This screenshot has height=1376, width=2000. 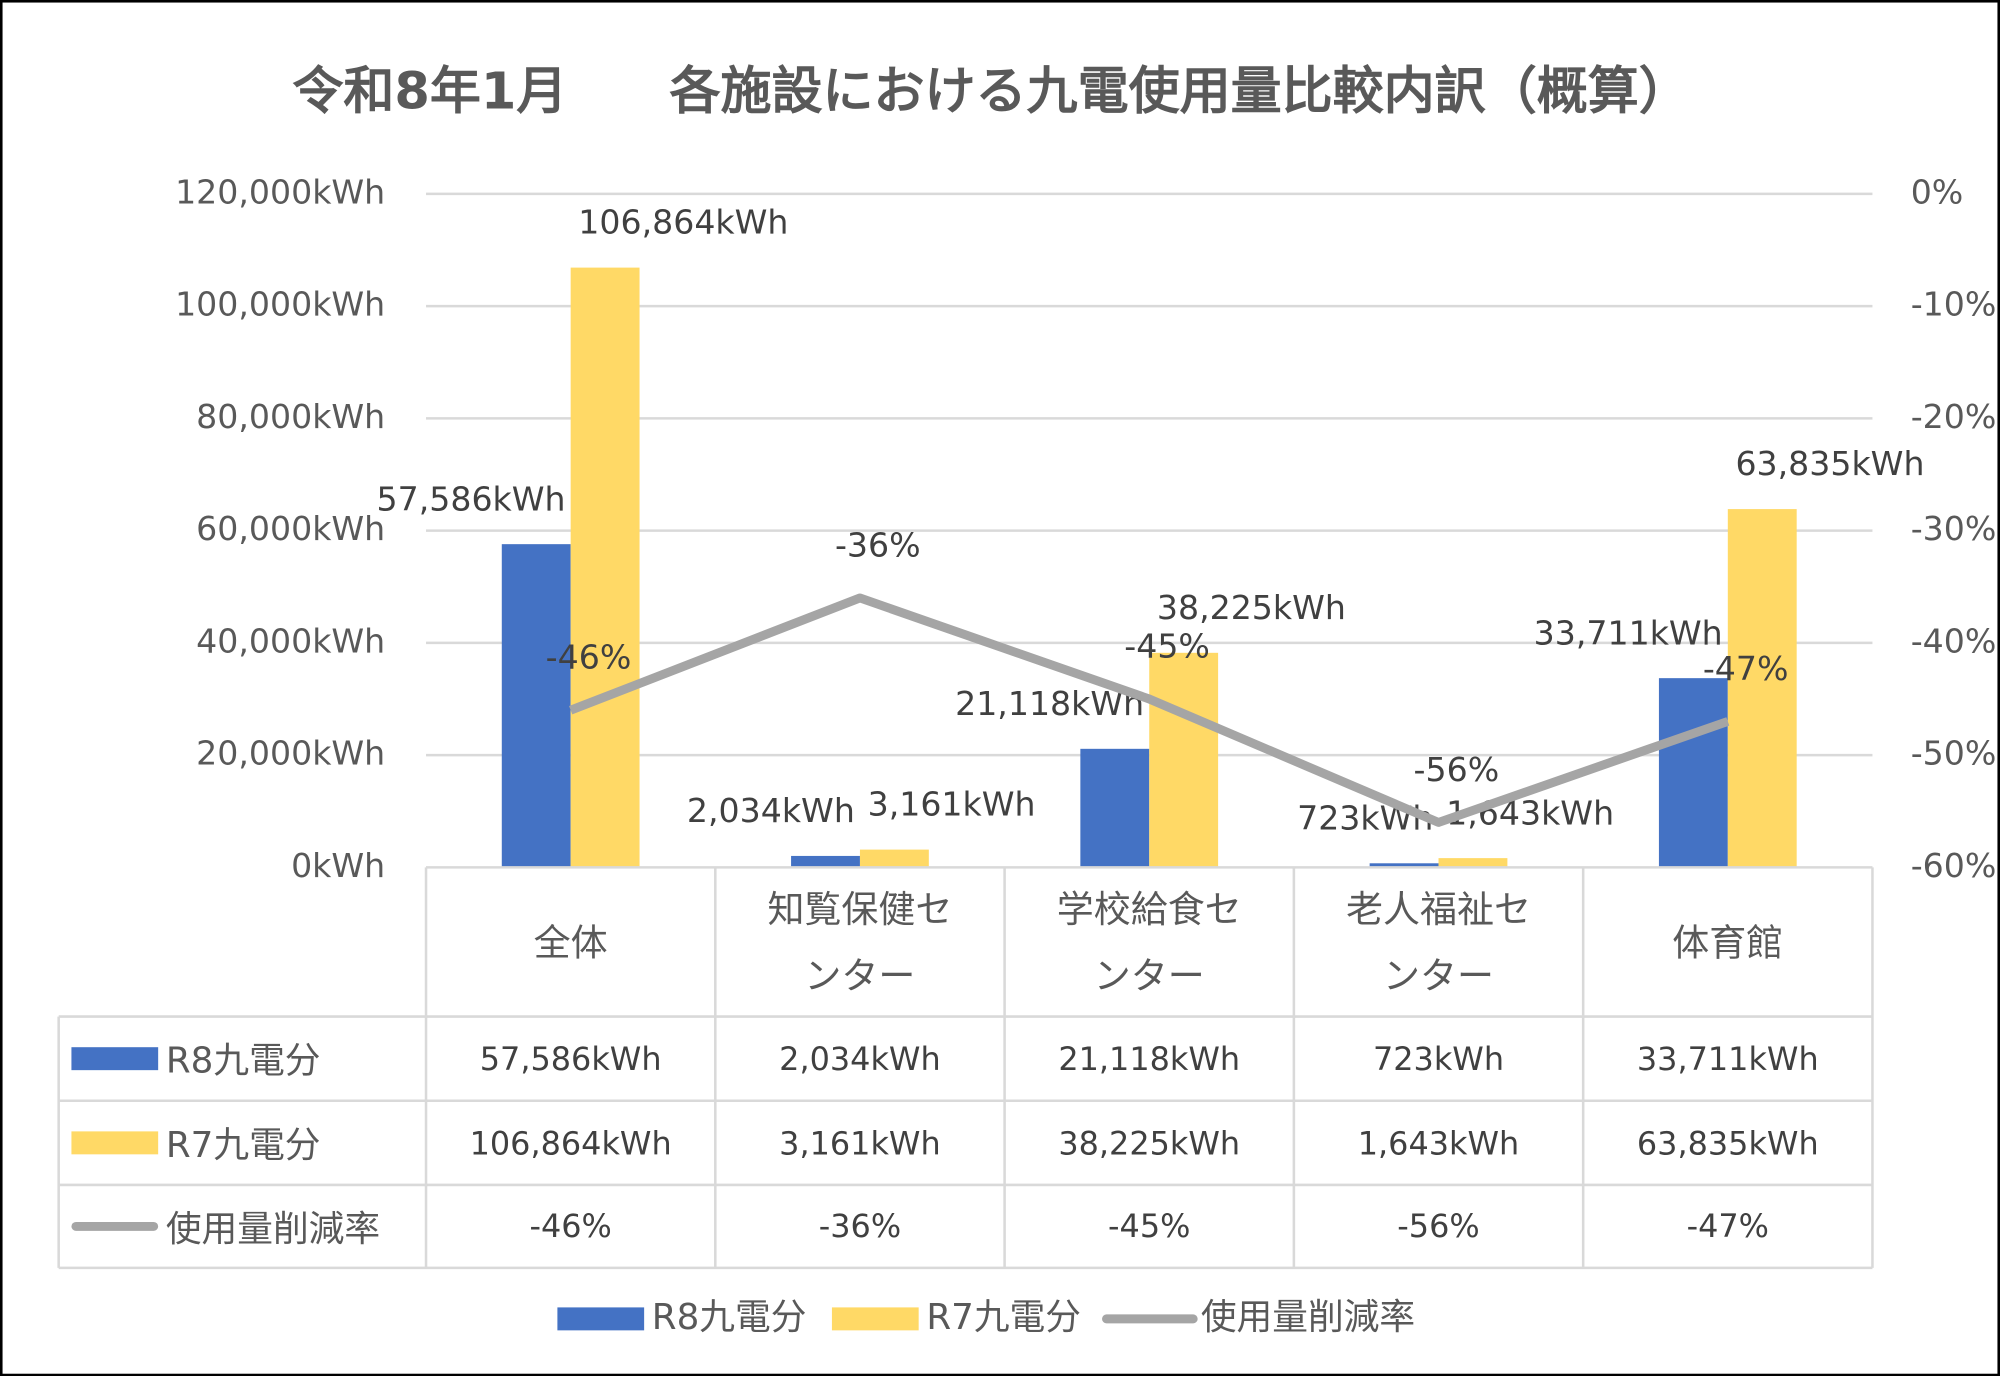 I want to click on category-label: 全体, so click(x=570, y=941).